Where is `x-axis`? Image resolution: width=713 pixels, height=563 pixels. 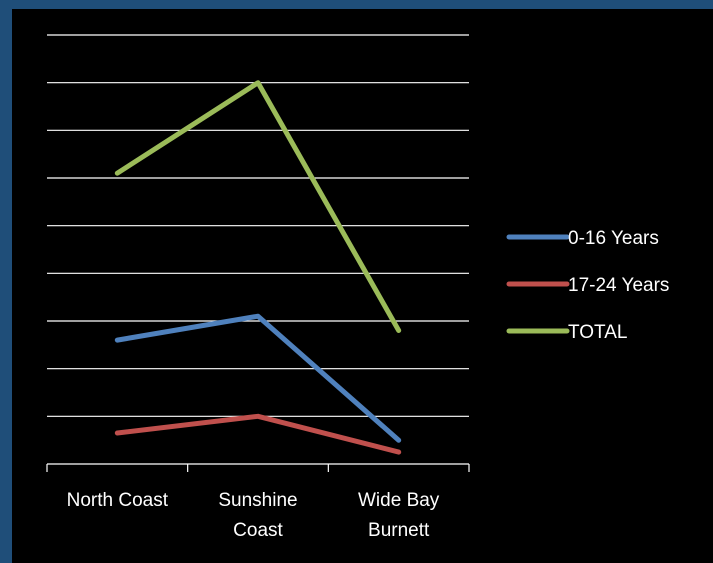
x-axis is located at coordinates (258, 468).